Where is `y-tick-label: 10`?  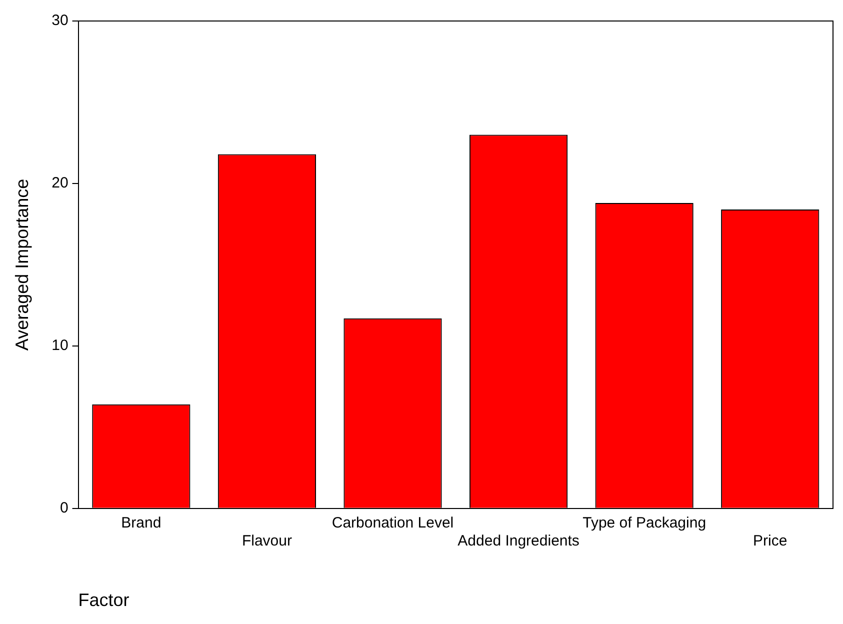
y-tick-label: 10 is located at coordinates (60, 345).